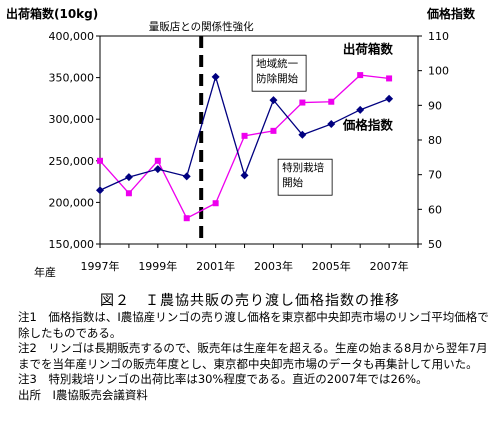 This screenshot has width=500, height=424. I want to click on y-right-tick-label: 50, so click(435, 244).